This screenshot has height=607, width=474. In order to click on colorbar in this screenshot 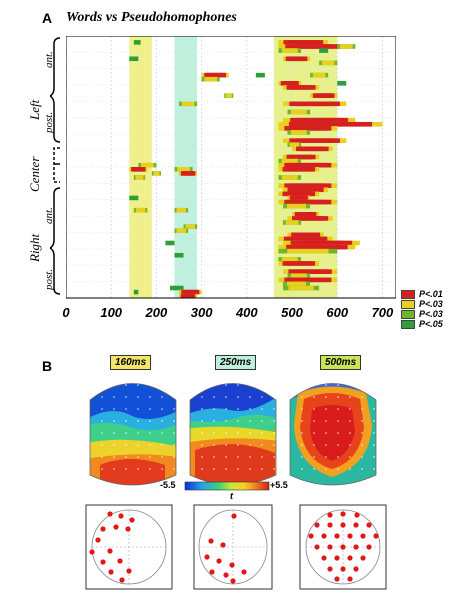, I will do `click(227, 486)`.